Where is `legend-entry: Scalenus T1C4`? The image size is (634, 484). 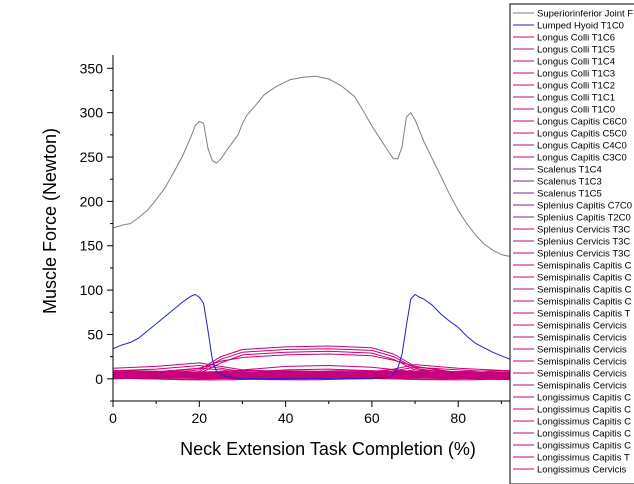 legend-entry: Scalenus T1C4 is located at coordinates (569, 170).